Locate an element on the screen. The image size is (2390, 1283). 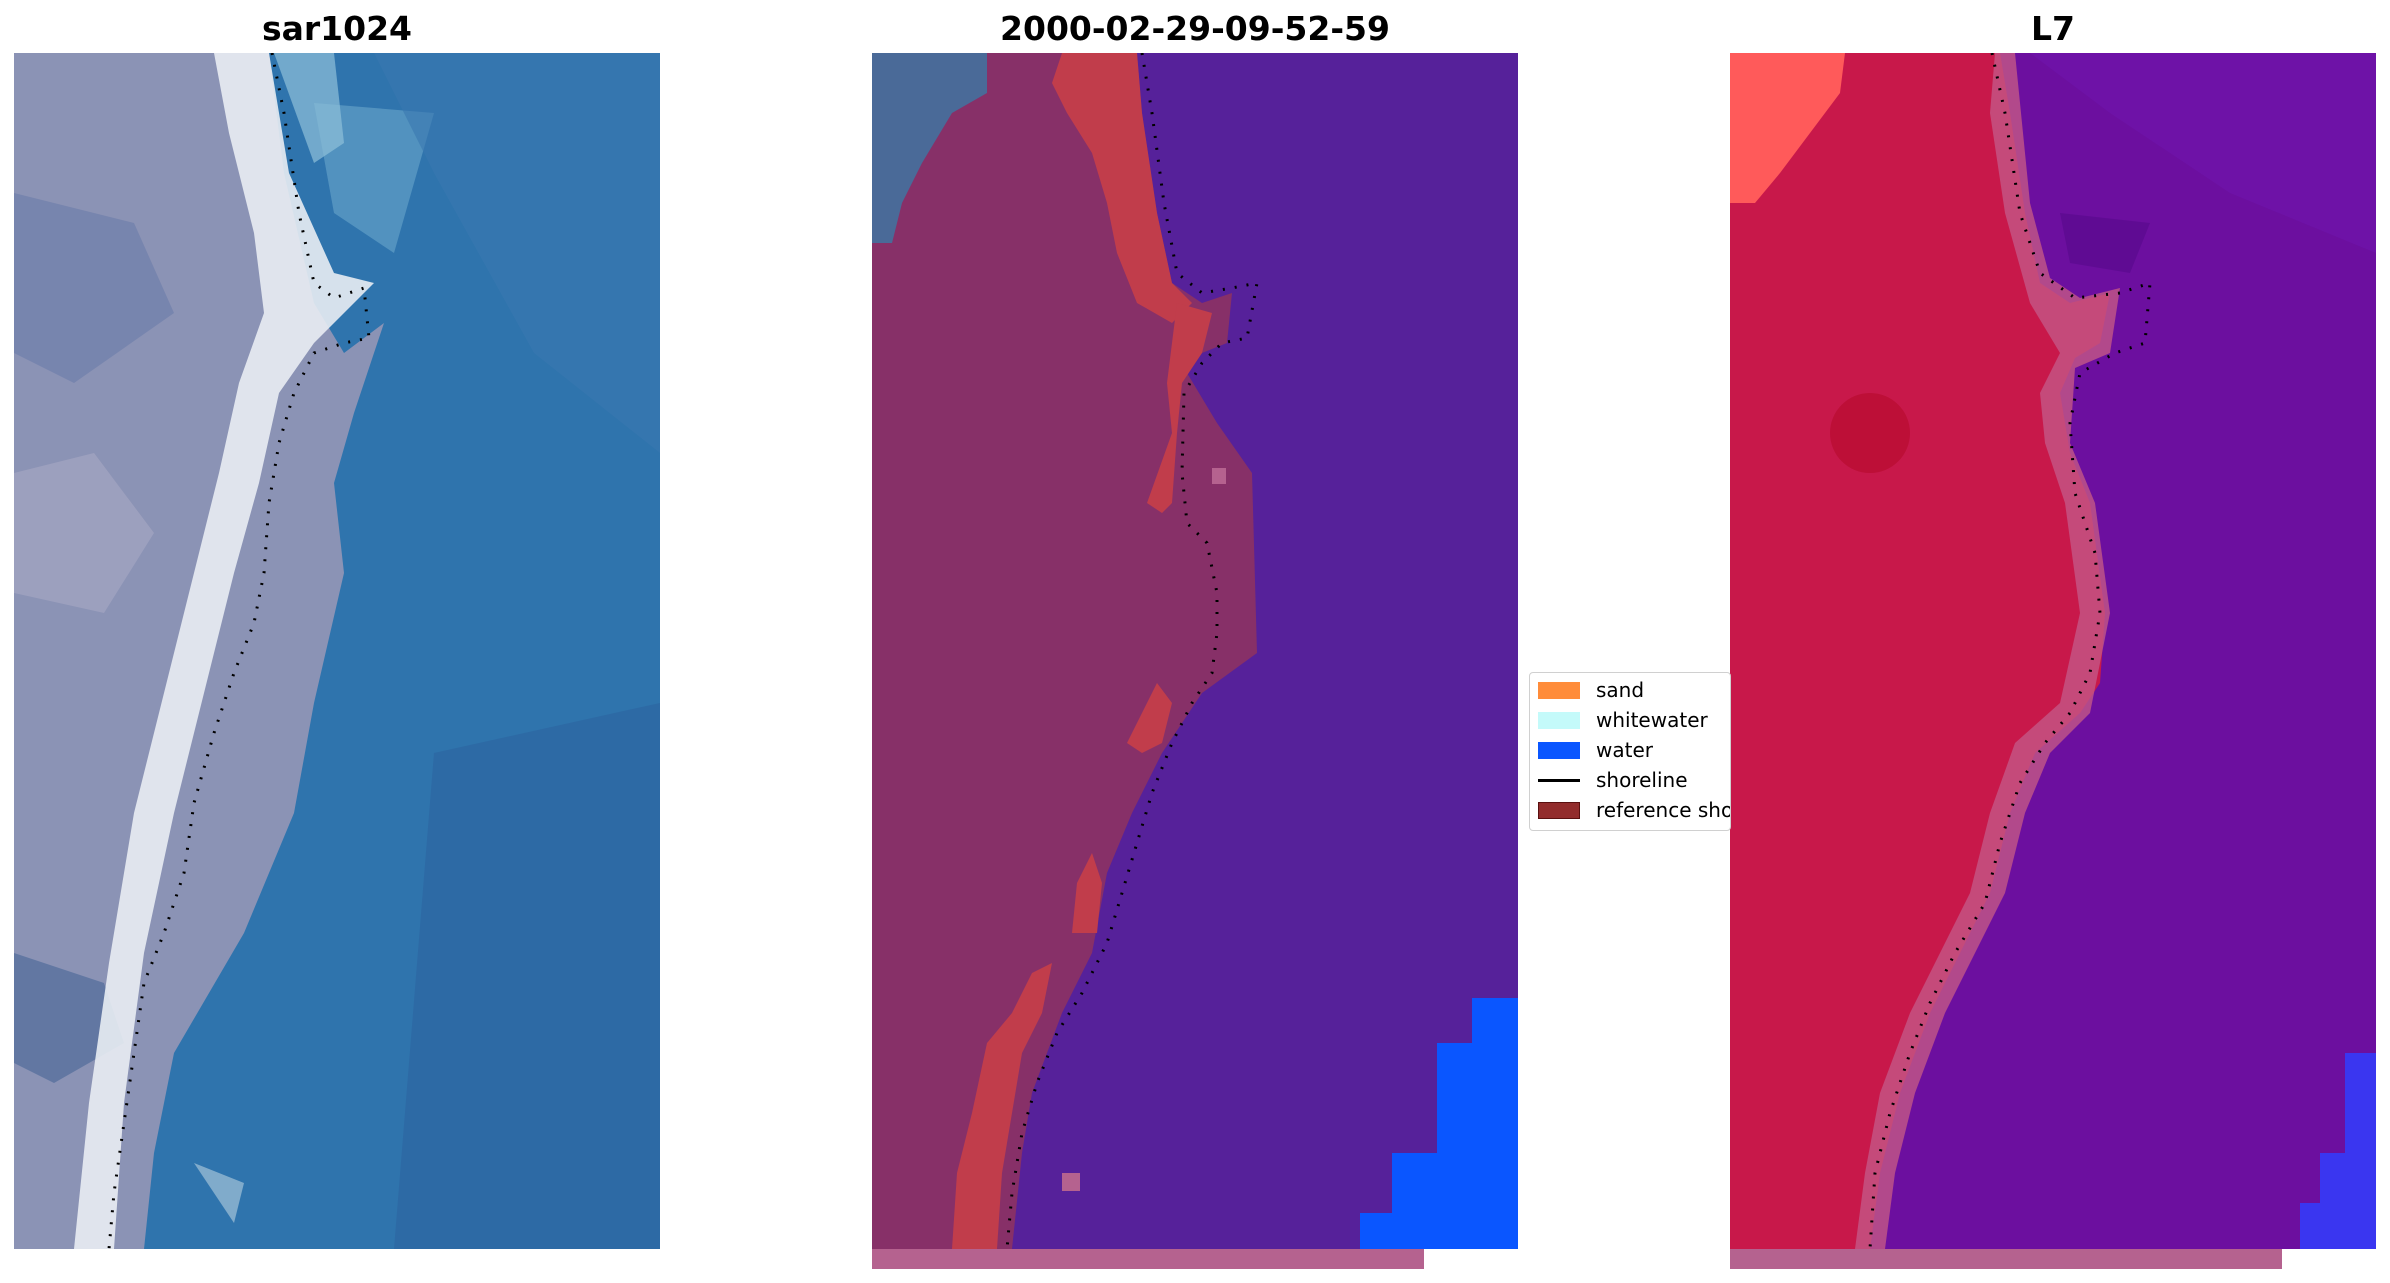
panel-title-classification: 2000-02-29-09-52-59 is located at coordinates (1195, 28).